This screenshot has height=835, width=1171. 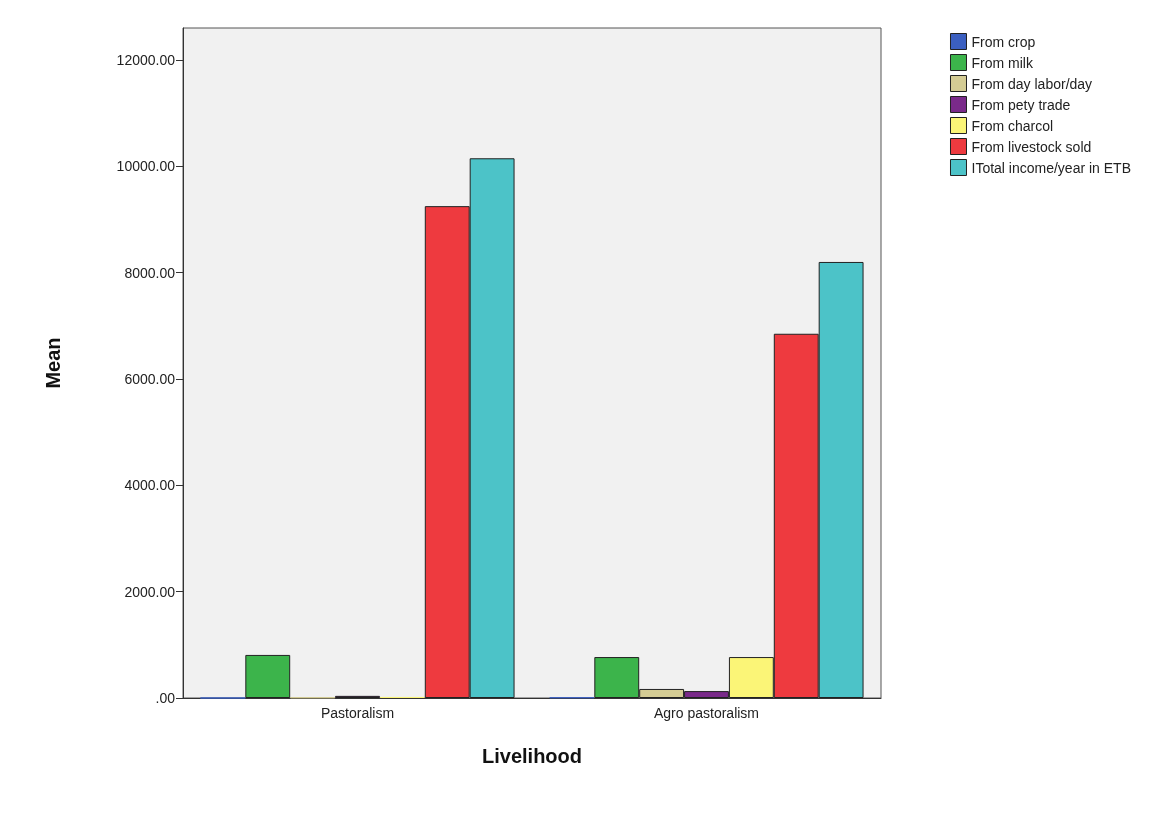 What do you see at coordinates (1003, 41) in the screenshot?
I see `legend-label: From crop` at bounding box center [1003, 41].